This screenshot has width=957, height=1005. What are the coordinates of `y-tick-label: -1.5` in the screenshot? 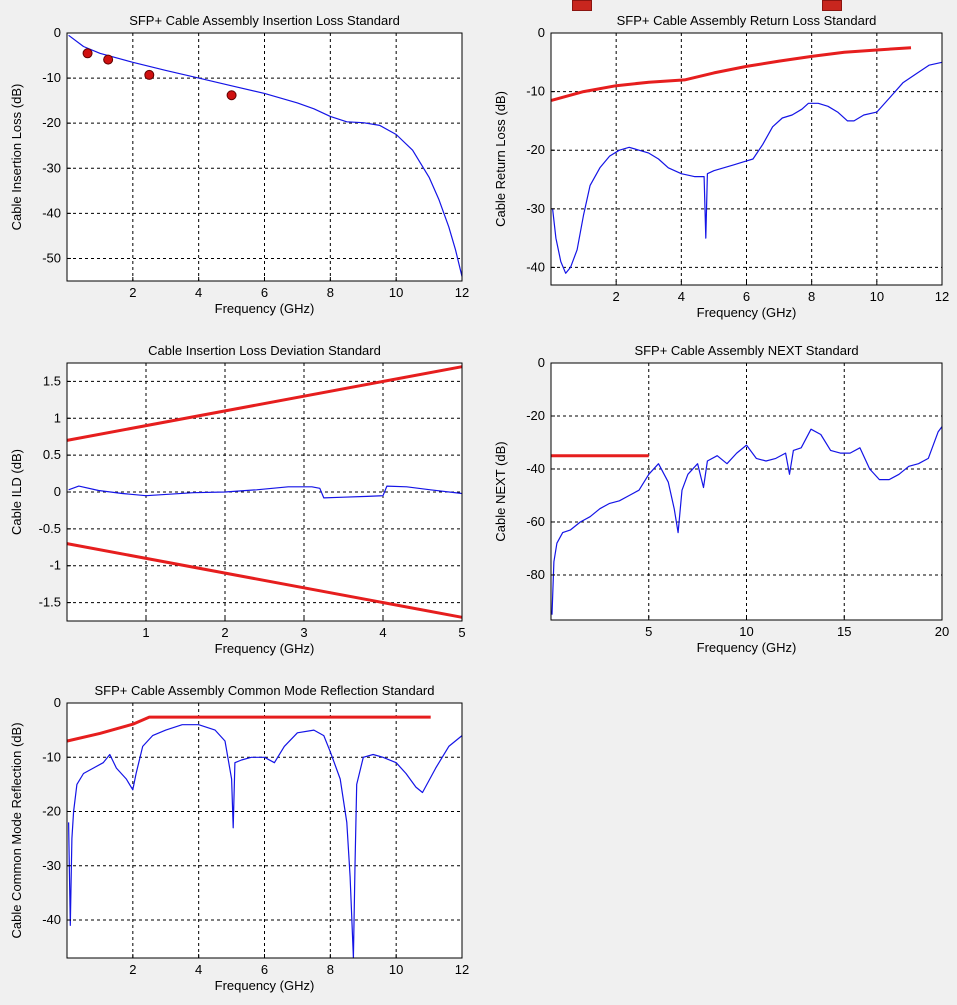 It's located at (50, 602).